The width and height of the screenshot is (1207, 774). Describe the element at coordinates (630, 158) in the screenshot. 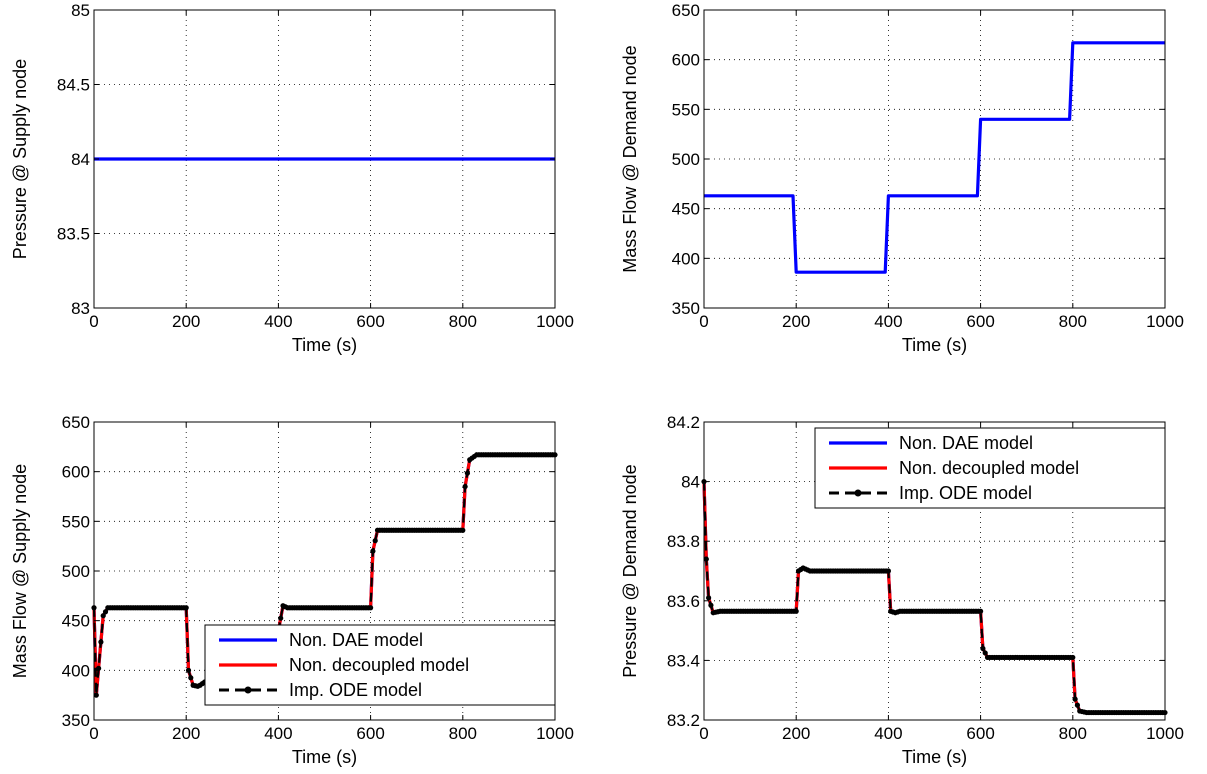

I see `y-axis-label: Mass Flow @ Demand node` at that location.